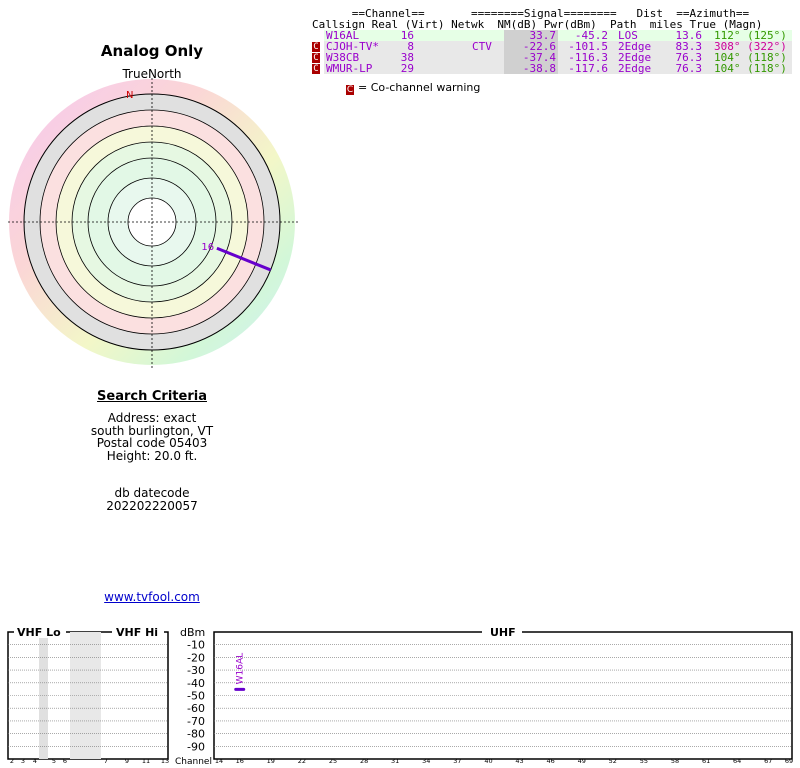  I want to click on uhf-label-bg, so click(502, 632).